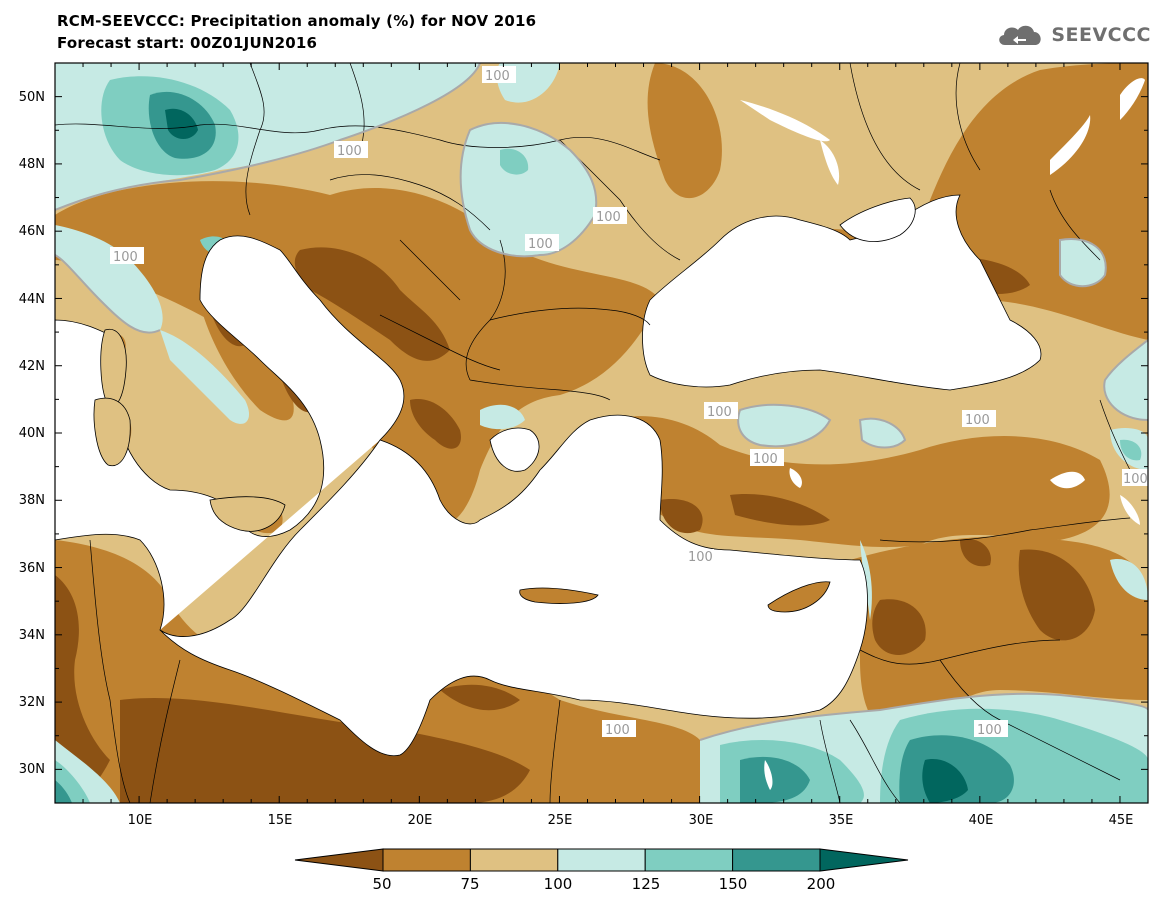 Image resolution: width=1165 pixels, height=907 pixels. Describe the element at coordinates (32, 500) in the screenshot. I see `lat-tick-label: 38N` at that location.